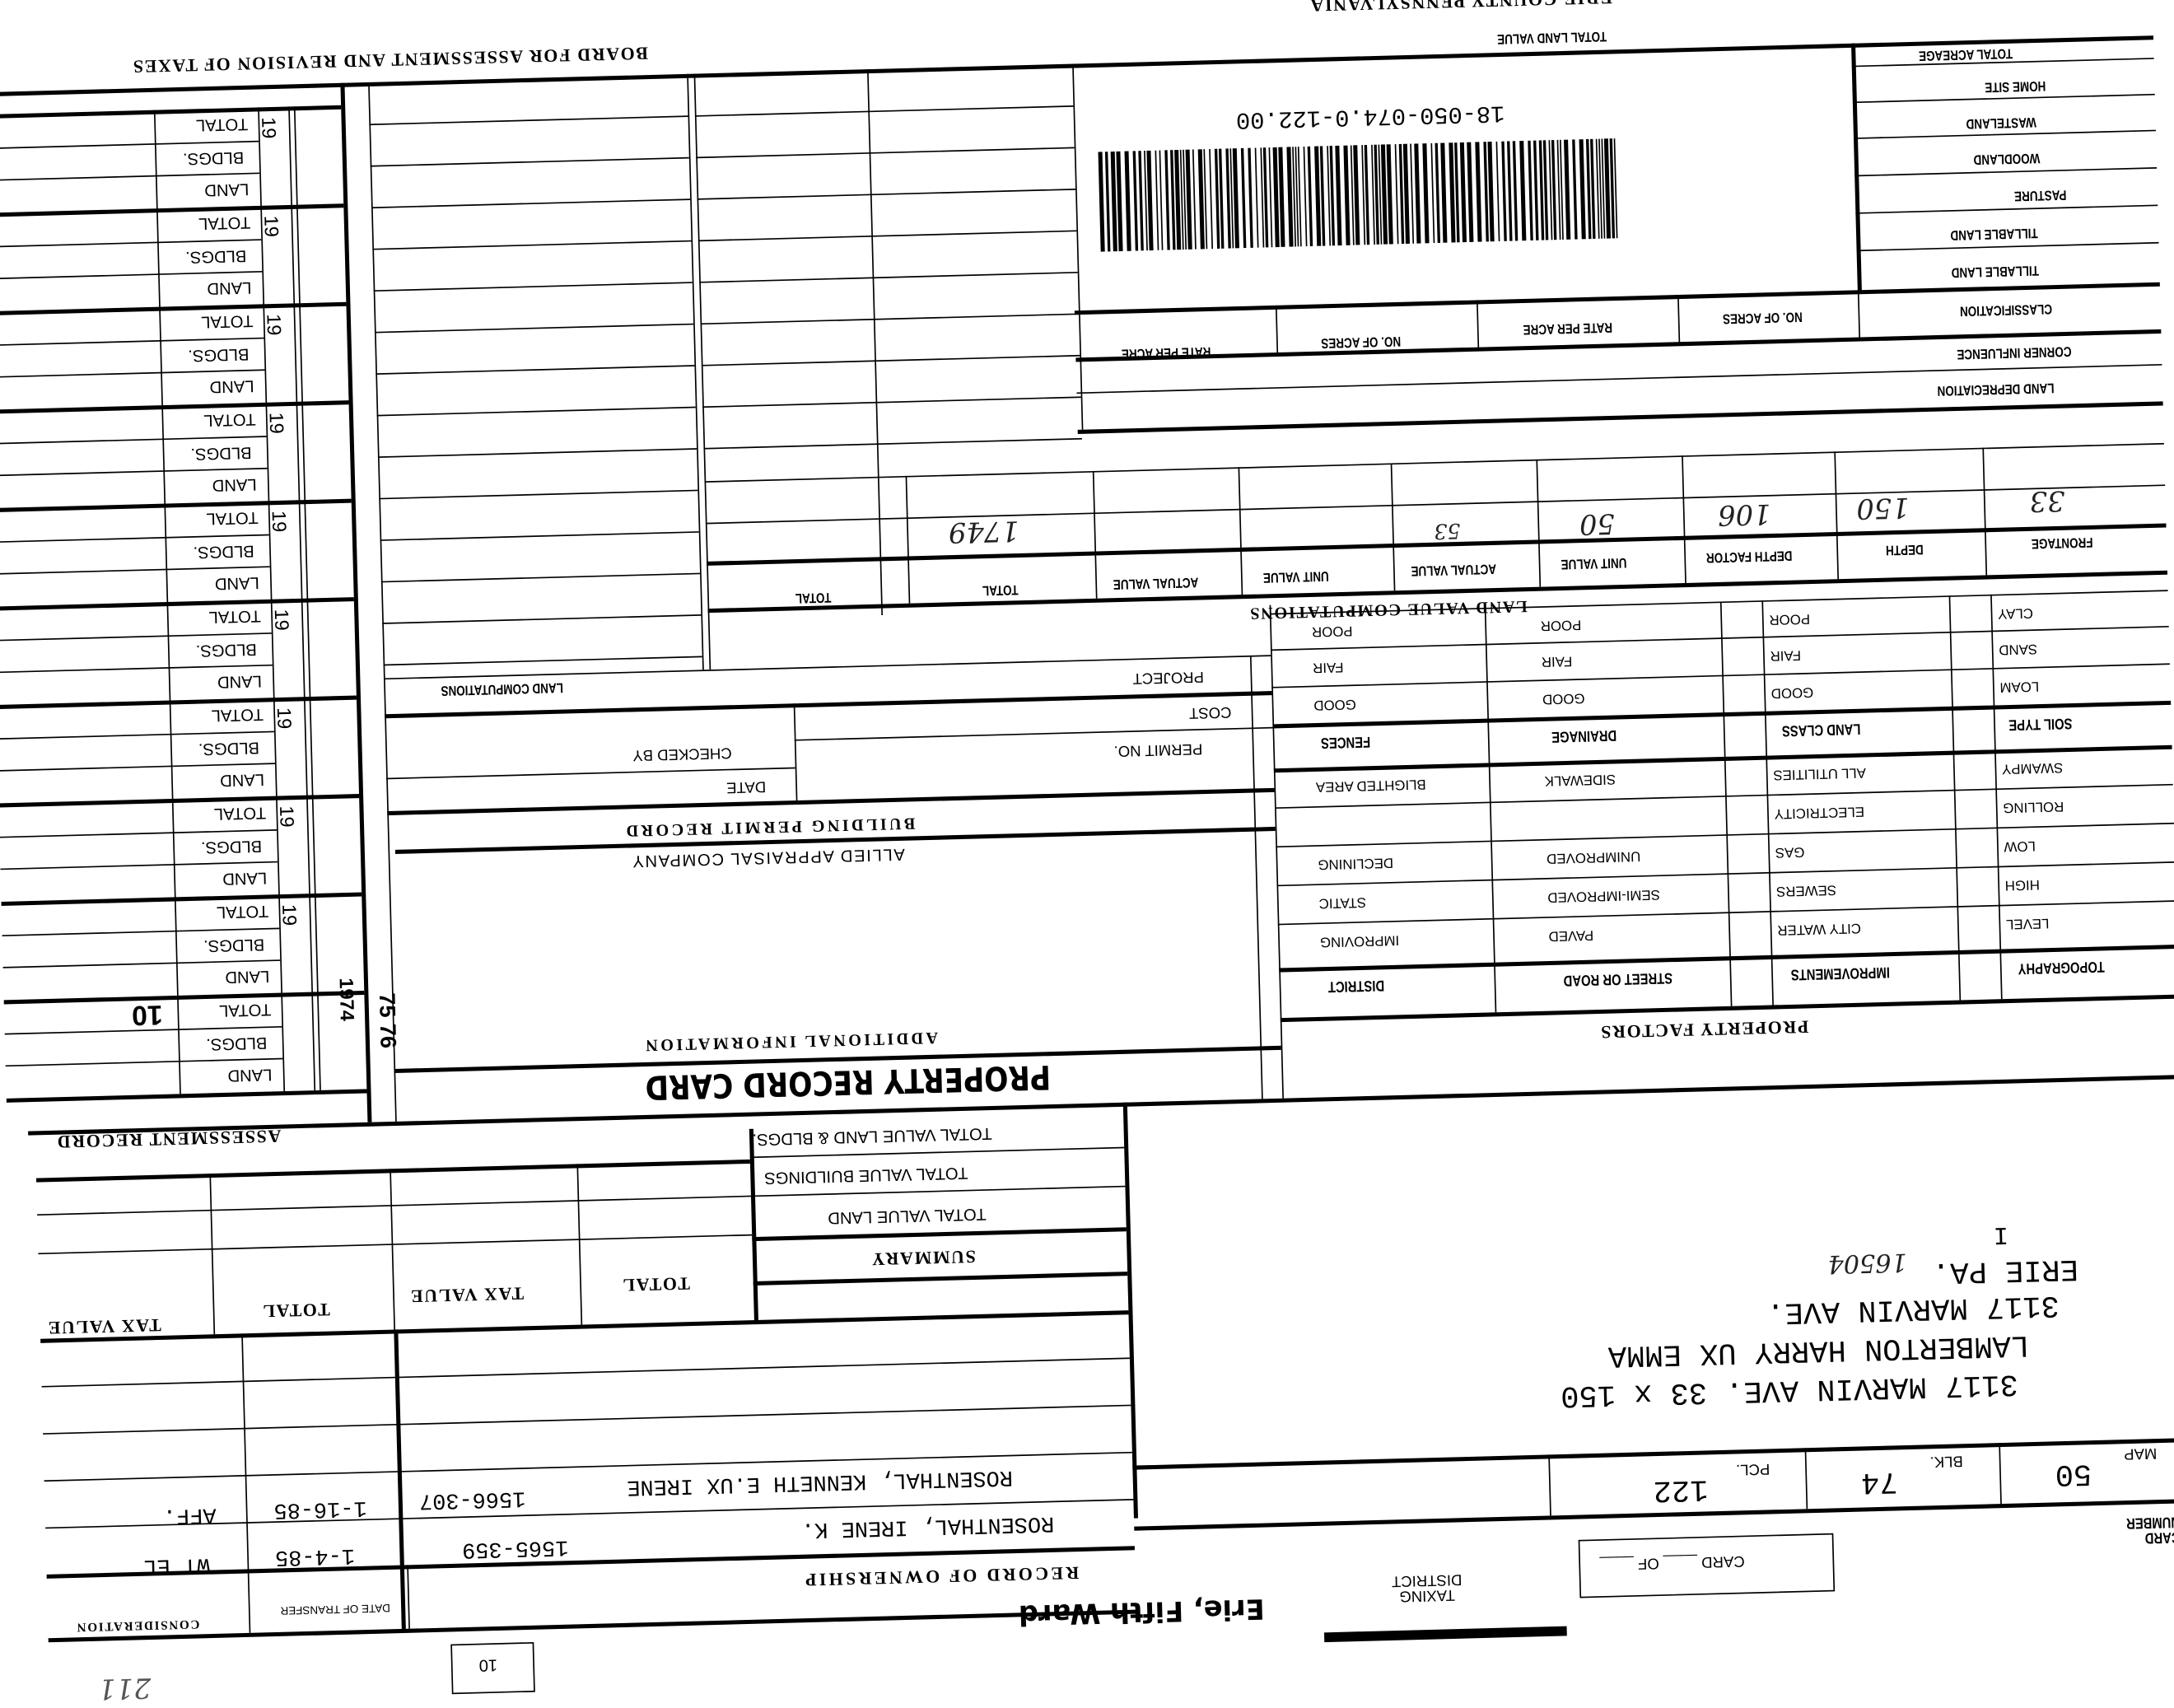  I want to click on blk-label: BLK., so click(1946, 1461).